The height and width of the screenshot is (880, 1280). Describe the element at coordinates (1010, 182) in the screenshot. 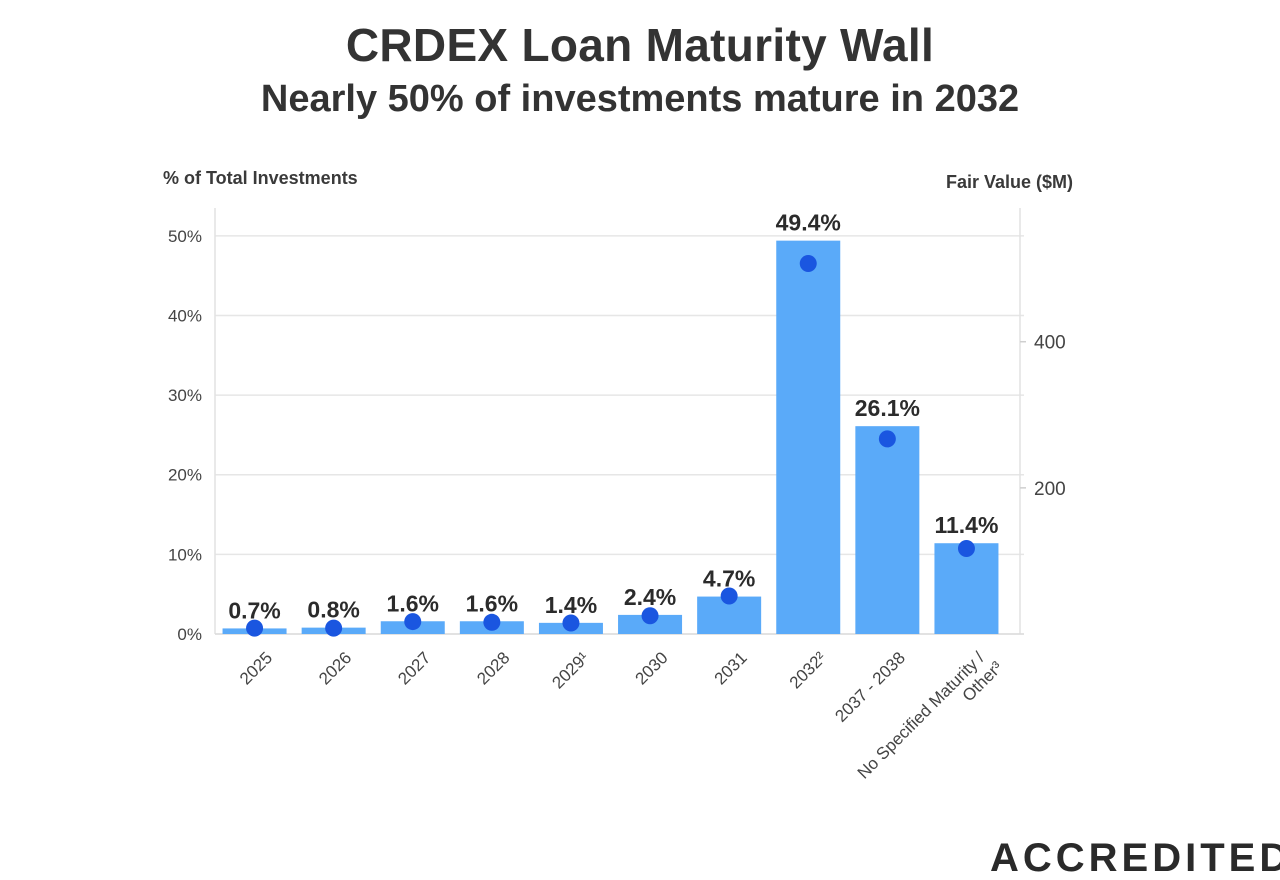

I see `right-axis-title: Fair Value ($M)` at that location.